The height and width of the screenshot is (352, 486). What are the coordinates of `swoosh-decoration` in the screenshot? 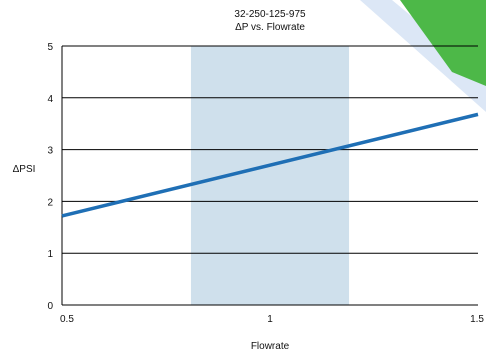 It's located at (423, 56).